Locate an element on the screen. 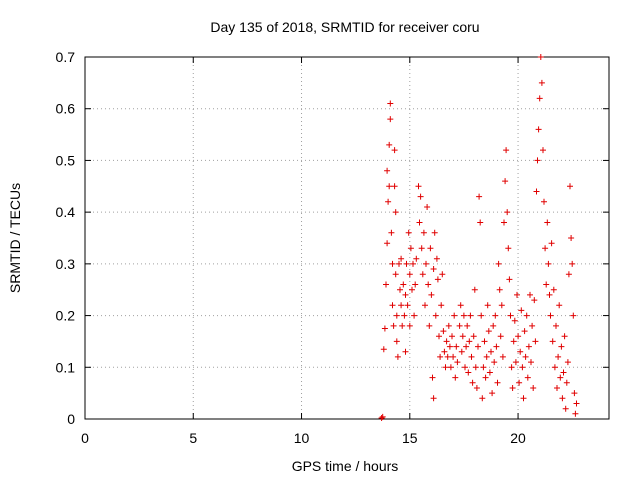  y-tick-label: 0.7 is located at coordinates (66, 57).